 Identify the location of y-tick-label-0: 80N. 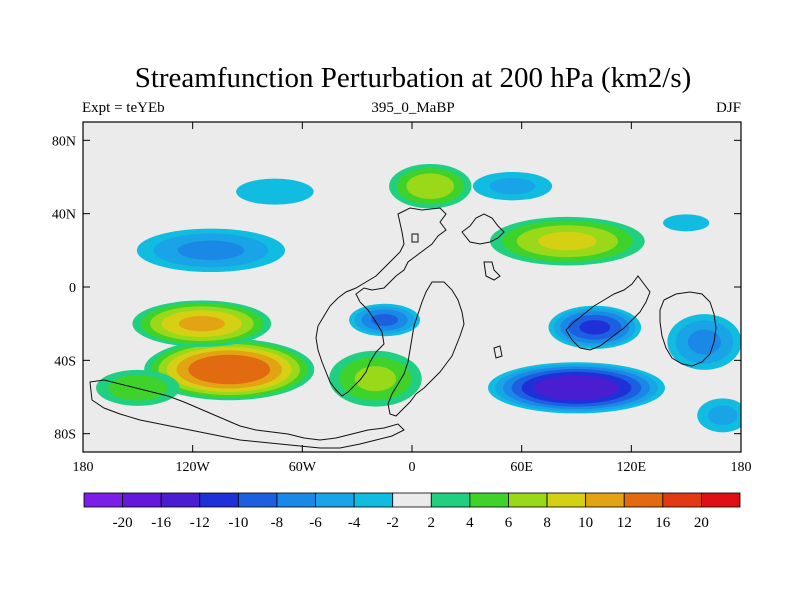
(64, 141).